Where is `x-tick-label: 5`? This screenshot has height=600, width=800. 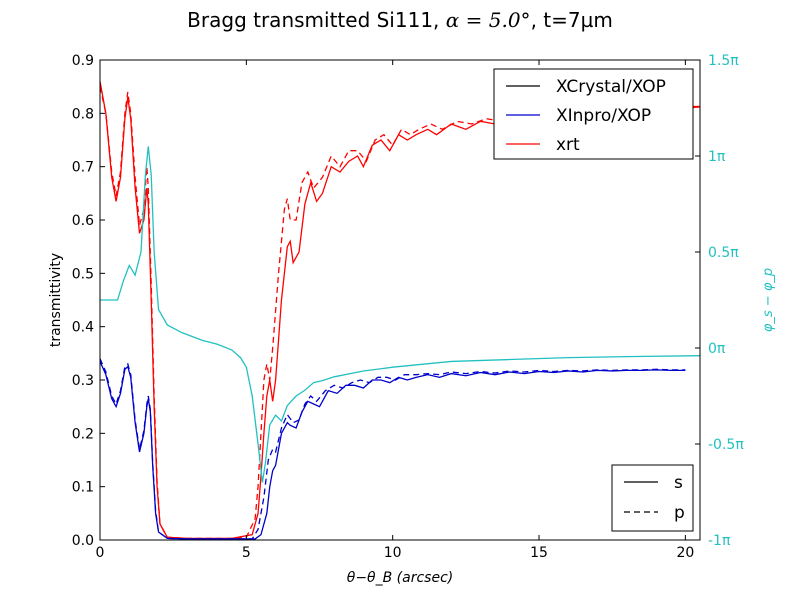
x-tick-label: 5 is located at coordinates (246, 553).